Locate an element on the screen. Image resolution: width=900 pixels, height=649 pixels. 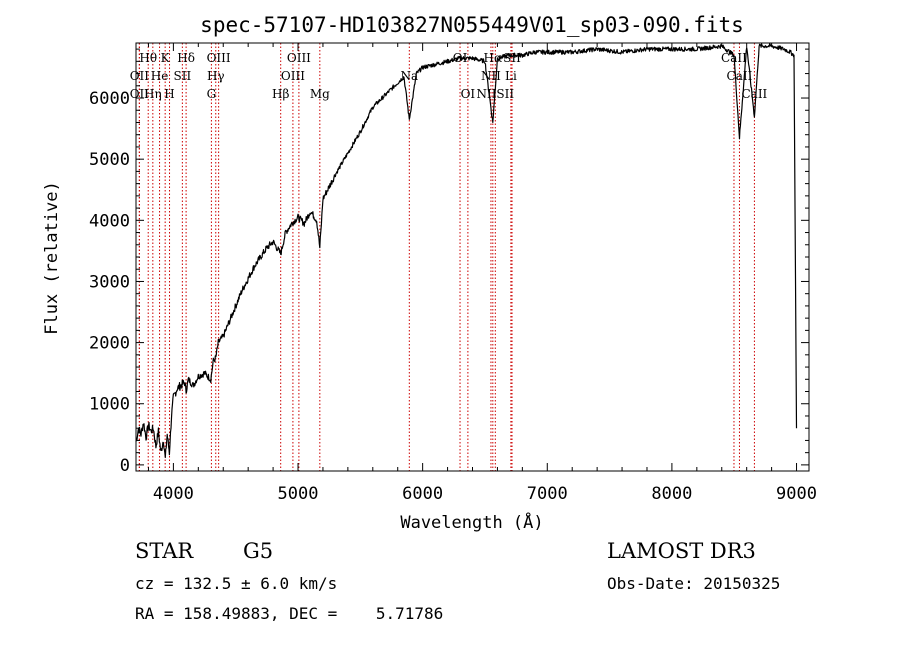
line-marker-label: NII is located at coordinates (491, 76).